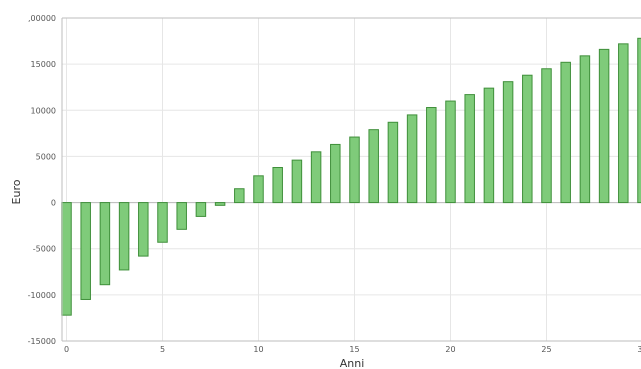  What do you see at coordinates (46, 156) in the screenshot?
I see `y-tick-label: 5000` at bounding box center [46, 156].